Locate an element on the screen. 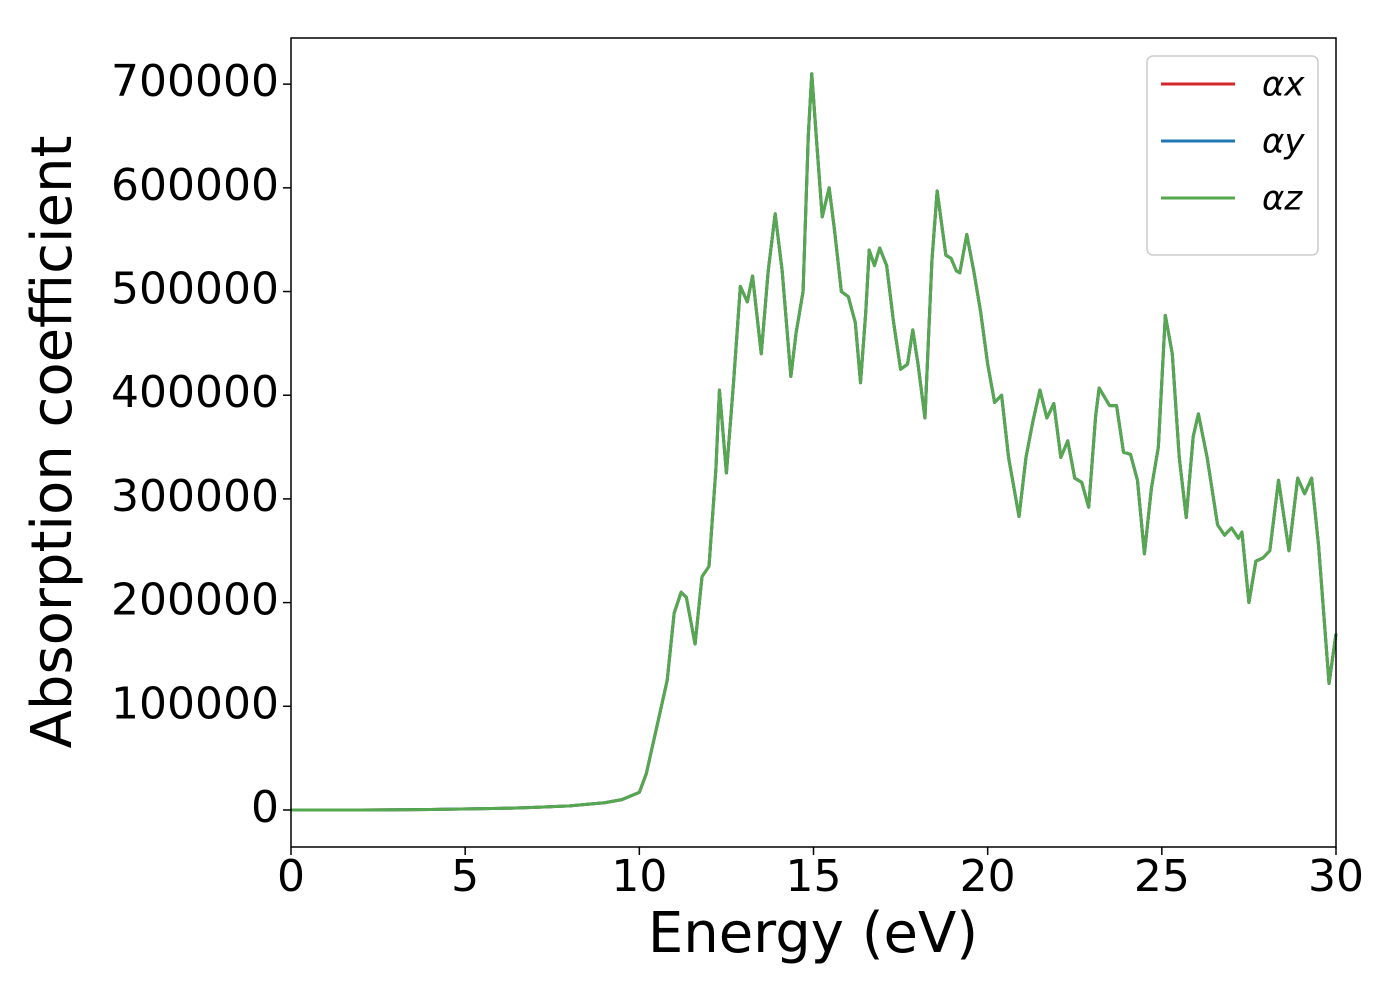 The width and height of the screenshot is (1400, 1000). x-tick-label: 0 is located at coordinates (291, 876).